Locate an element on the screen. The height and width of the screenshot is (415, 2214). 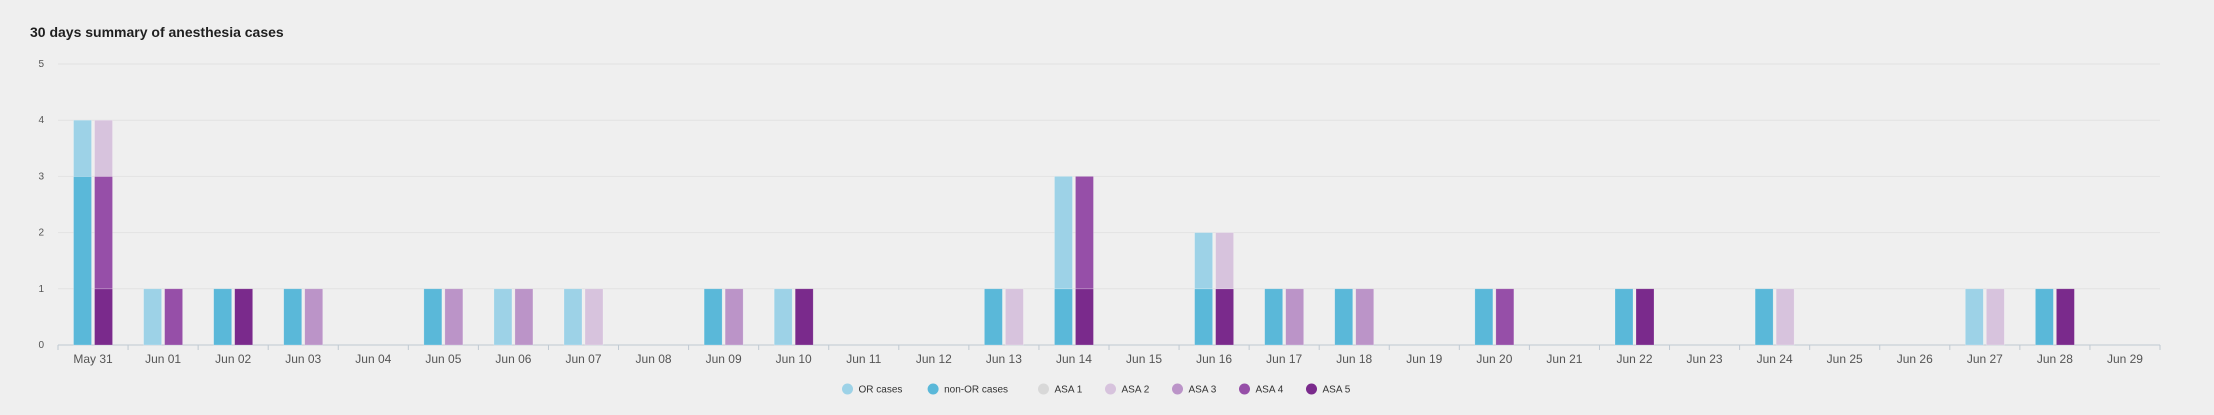
x-tick-label: Jun 17 is located at coordinates (1284, 359).